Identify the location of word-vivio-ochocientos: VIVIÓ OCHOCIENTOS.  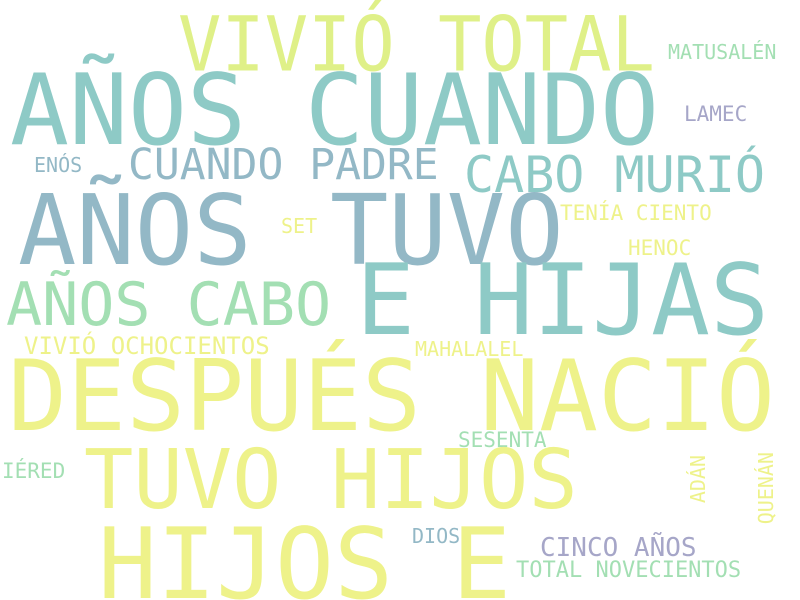
(147, 346).